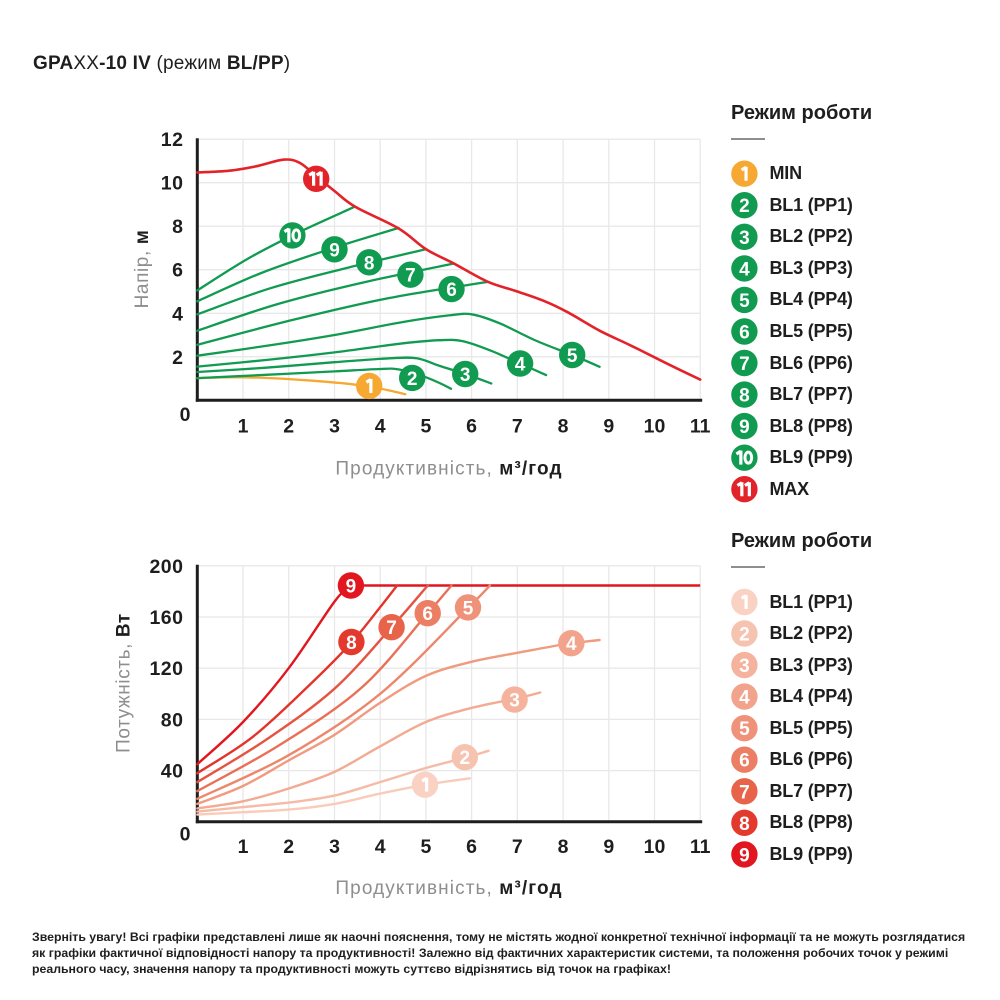  I want to click on svg-text: Напір, м, so click(142, 269).